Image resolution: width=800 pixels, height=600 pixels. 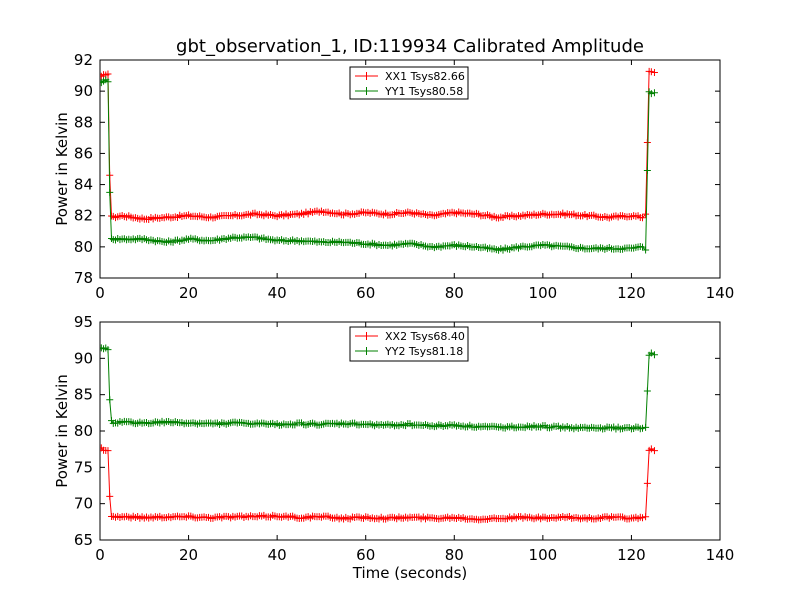 What do you see at coordinates (83, 278) in the screenshot?
I see `y-tick-label: 78` at bounding box center [83, 278].